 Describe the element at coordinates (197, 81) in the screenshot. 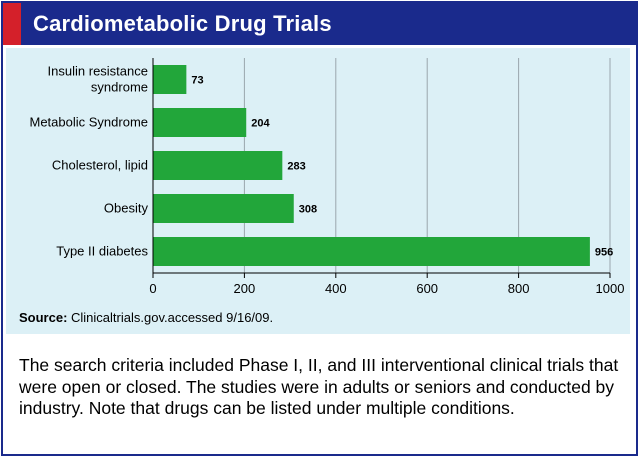

I see `data-label: 73` at that location.